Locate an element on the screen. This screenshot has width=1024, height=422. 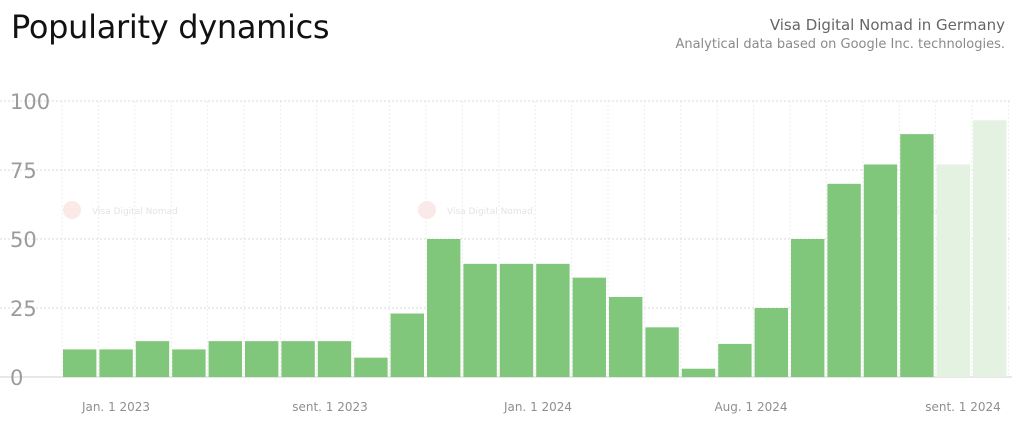
page-title: Popularity dynamics is located at coordinates (170, 27).